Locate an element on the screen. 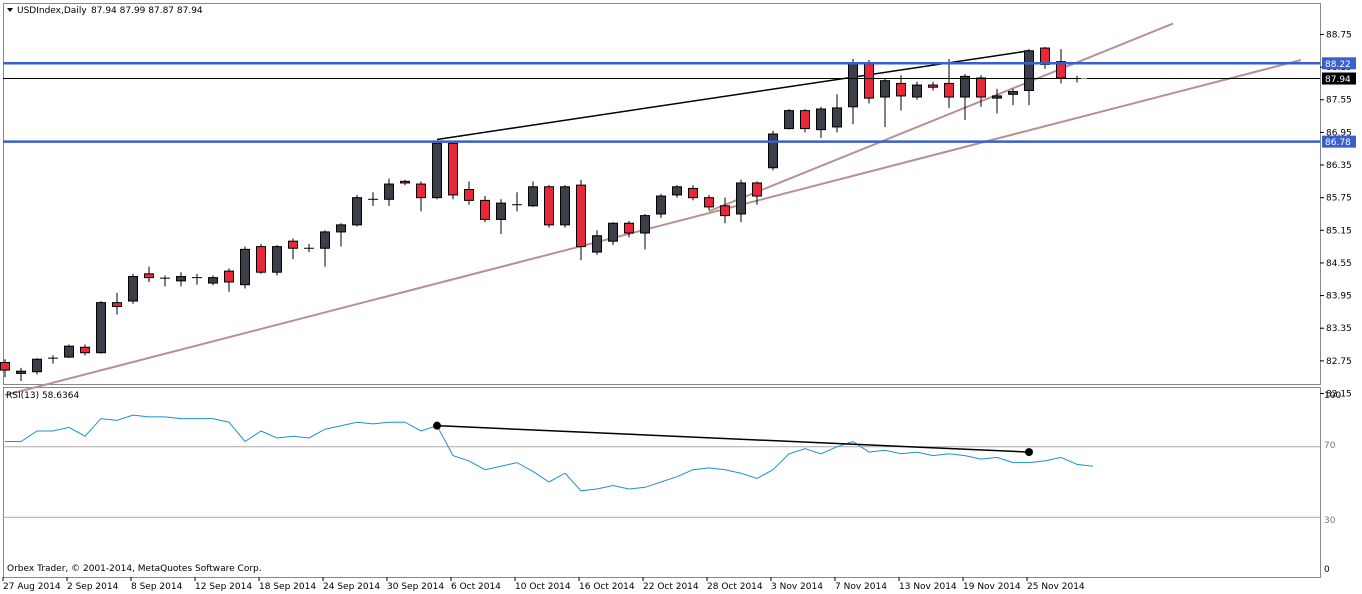 This screenshot has width=1362, height=594. price-tags: 88.22 86.78 87.94 is located at coordinates (1339, 102).